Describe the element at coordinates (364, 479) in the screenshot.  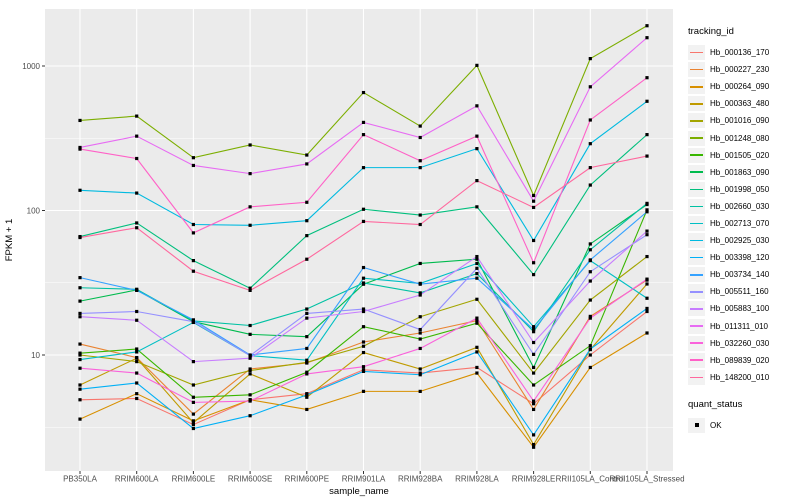
I see `x-tick-label: RRIM901LA` at that location.